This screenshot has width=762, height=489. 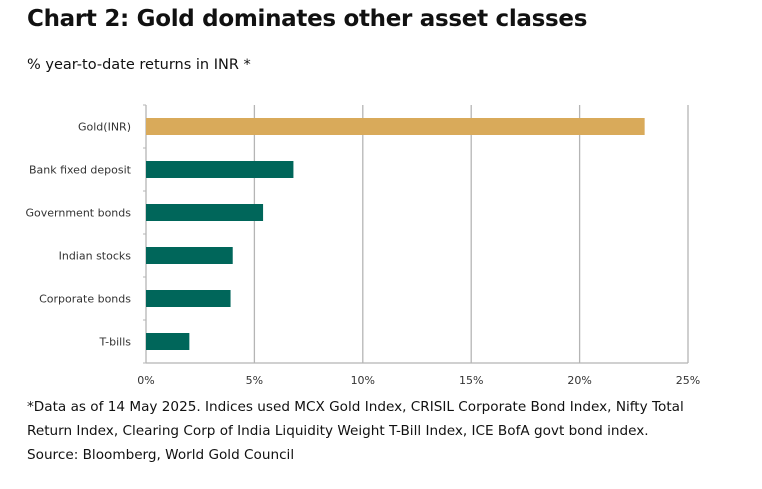 I want to click on y-category-label: Government bonds, so click(x=79, y=213).